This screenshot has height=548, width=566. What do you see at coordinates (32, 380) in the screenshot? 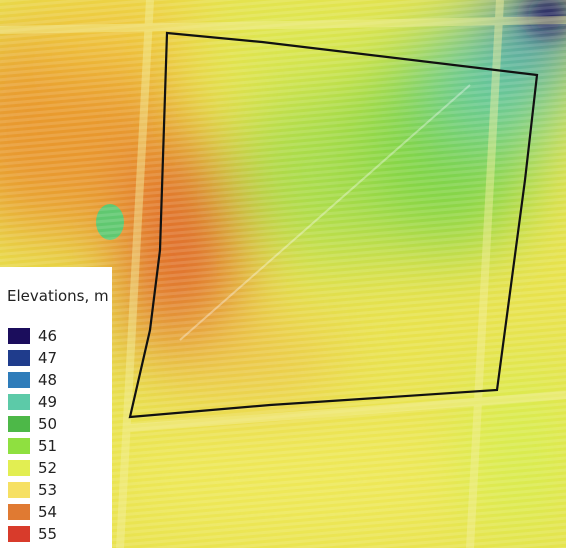
I see `legend-item: 48` at bounding box center [32, 380].